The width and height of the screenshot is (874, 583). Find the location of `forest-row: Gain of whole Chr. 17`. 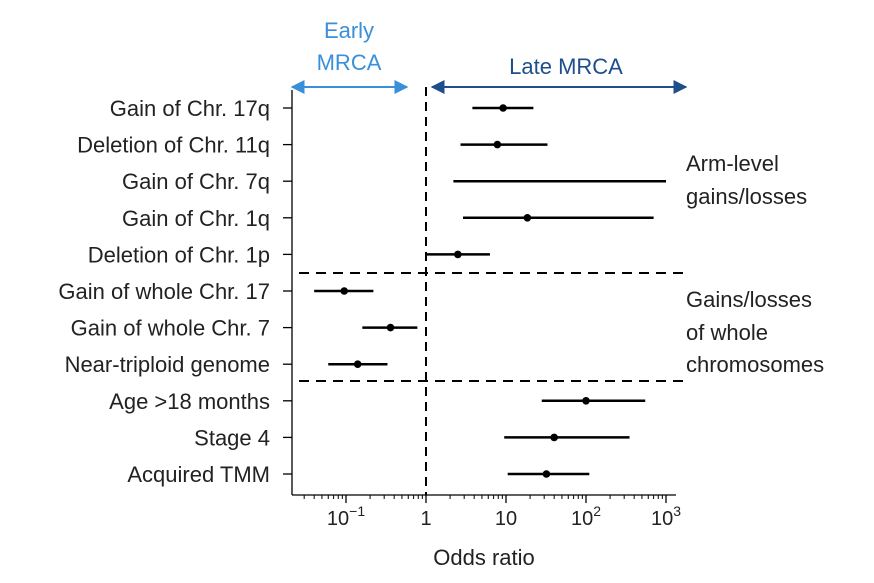

forest-row: Gain of whole Chr. 17 is located at coordinates (216, 291).